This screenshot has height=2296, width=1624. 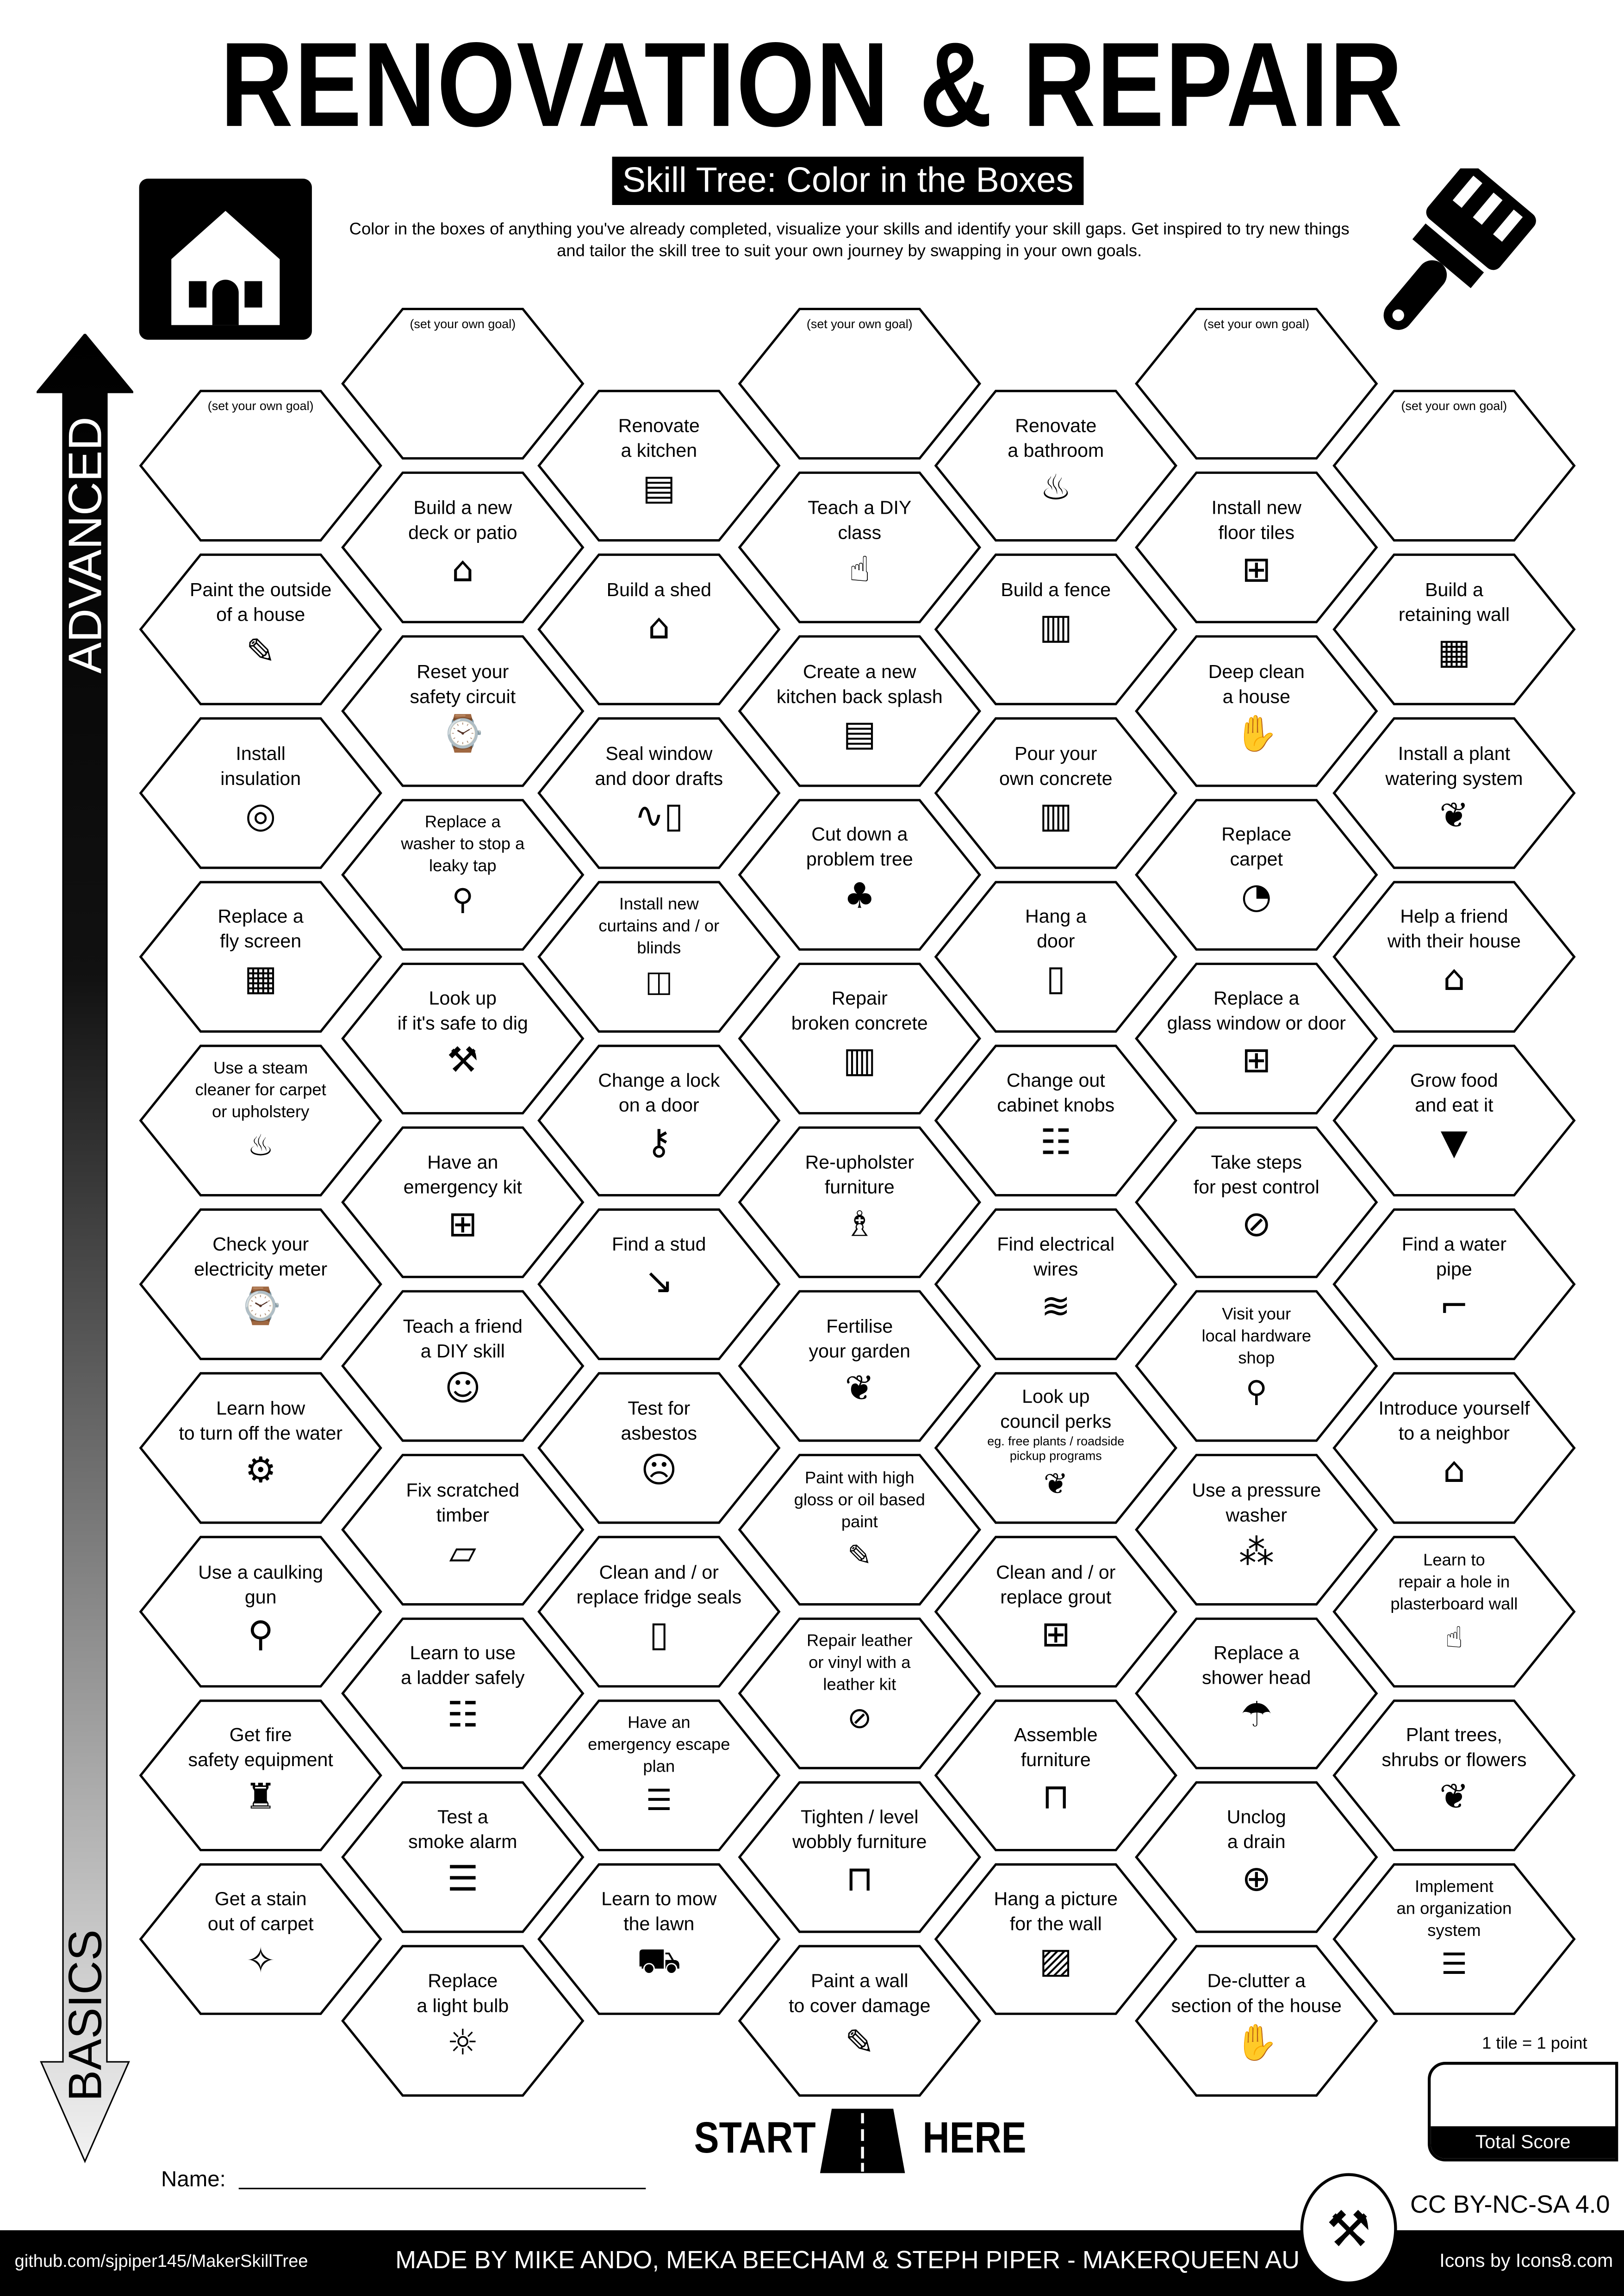 I want to click on skill-tile: Cut down a problem tree ♣, so click(x=860, y=881).